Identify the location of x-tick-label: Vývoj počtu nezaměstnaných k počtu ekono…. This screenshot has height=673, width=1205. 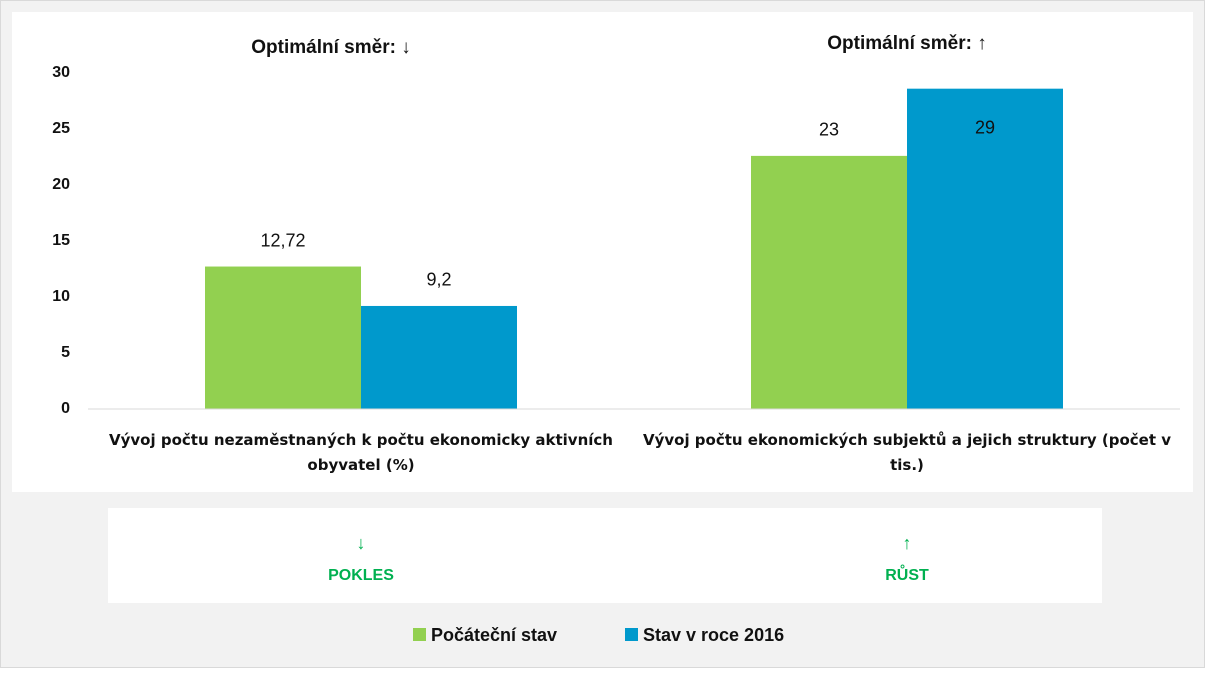
(361, 452).